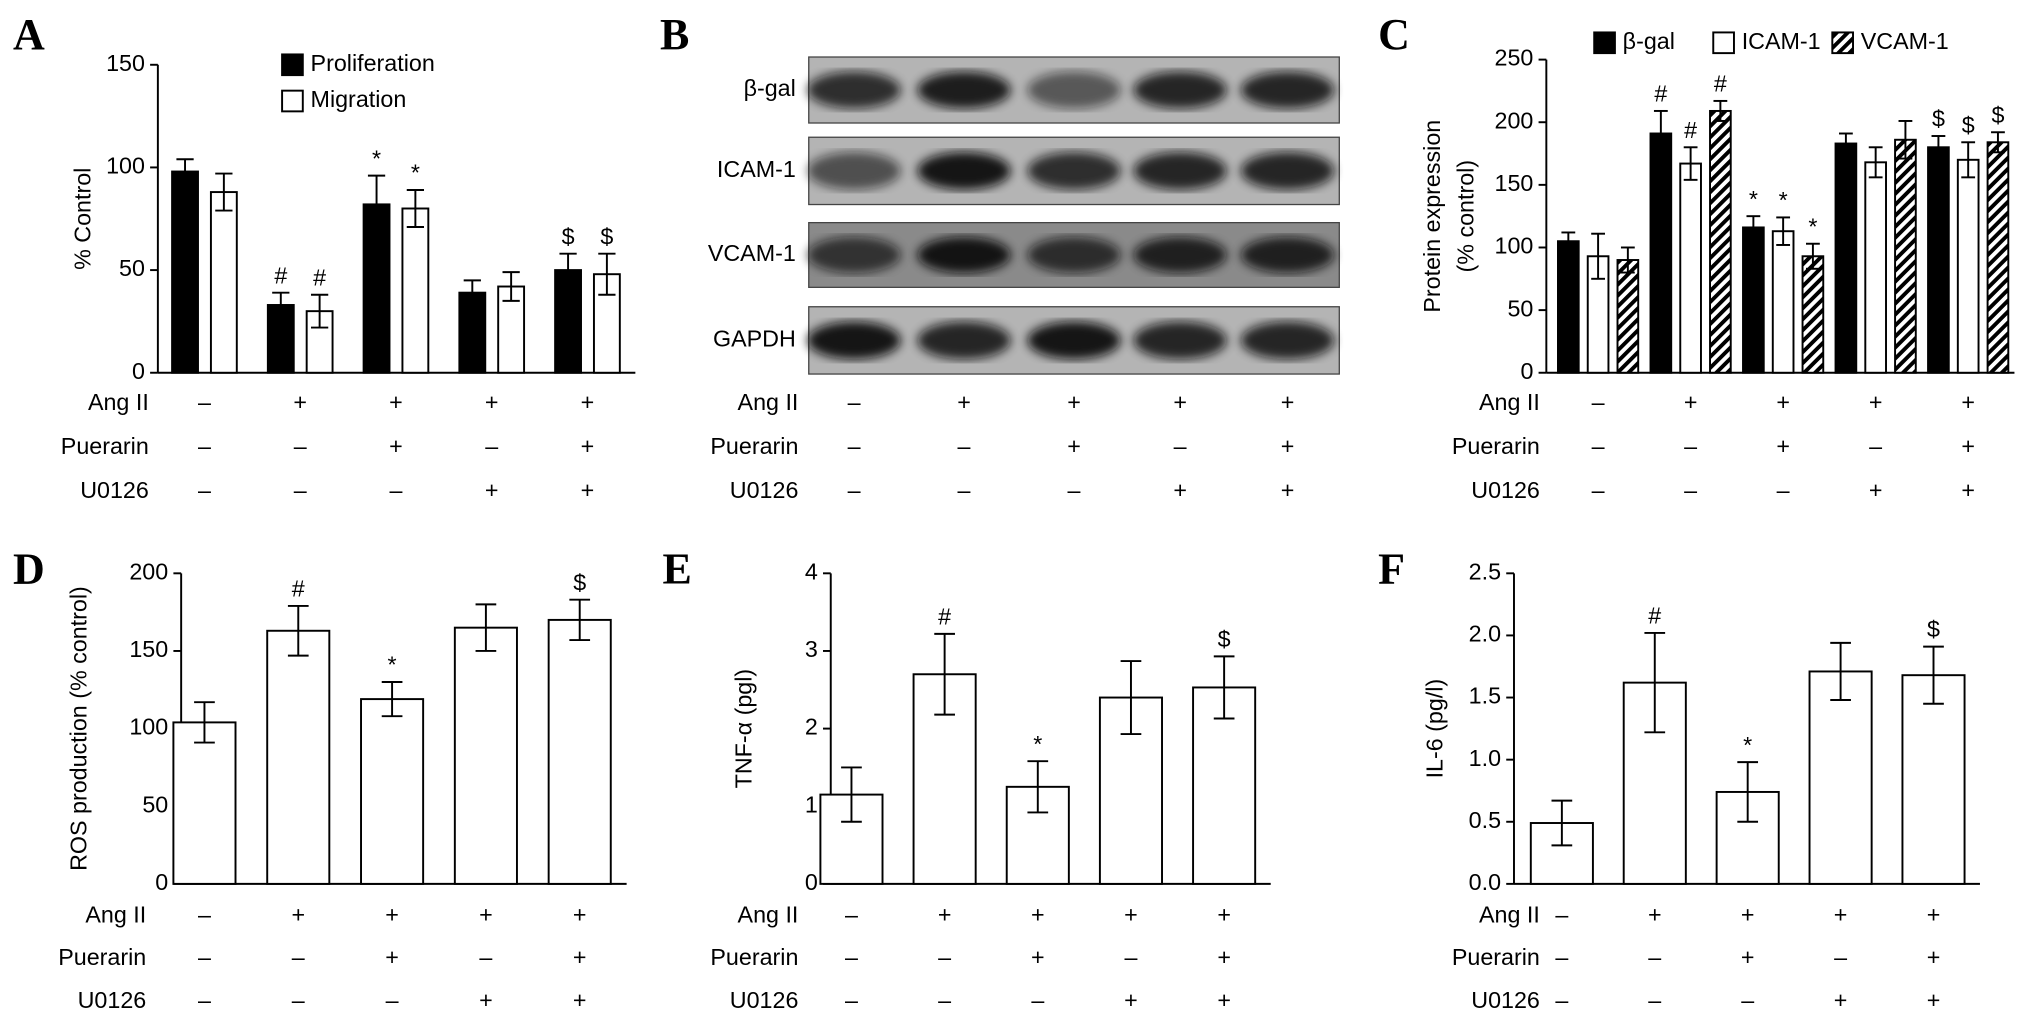  I want to click on y-tick-label: 50, so click(1520, 308).